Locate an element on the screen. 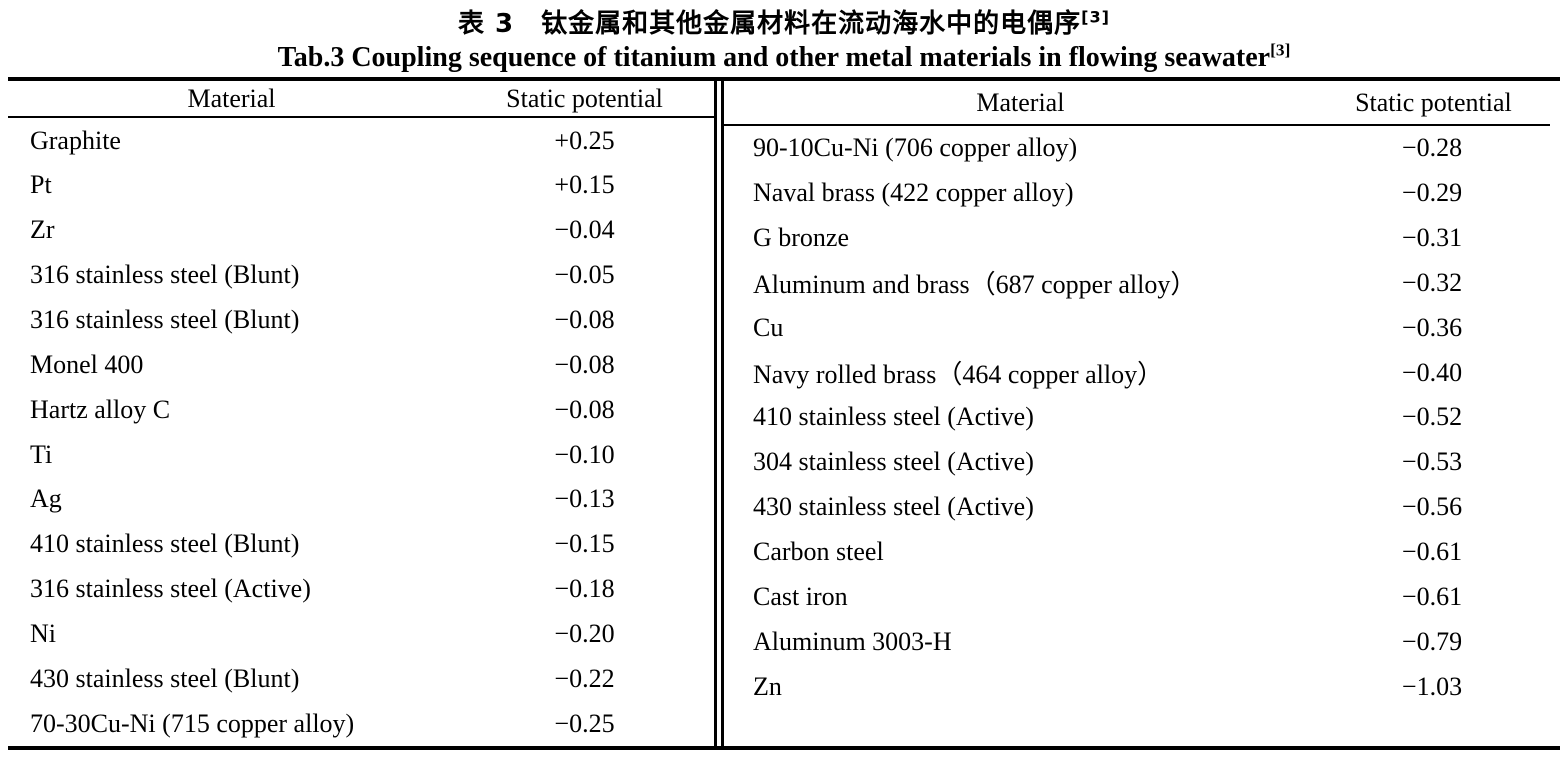 The width and height of the screenshot is (1568, 766). table-title-chinese: 表 3 钛金属和其他金属材料在流动海水中的电偶序[3] is located at coordinates (784, 24).